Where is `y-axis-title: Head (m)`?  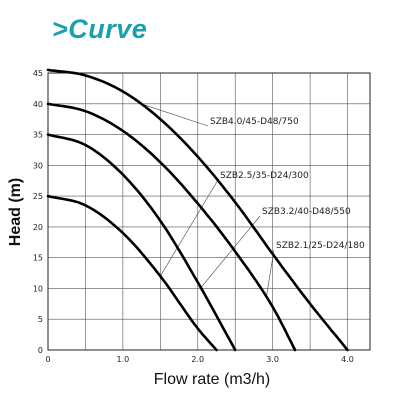
y-axis-title: Head (m) is located at coordinates (15, 212).